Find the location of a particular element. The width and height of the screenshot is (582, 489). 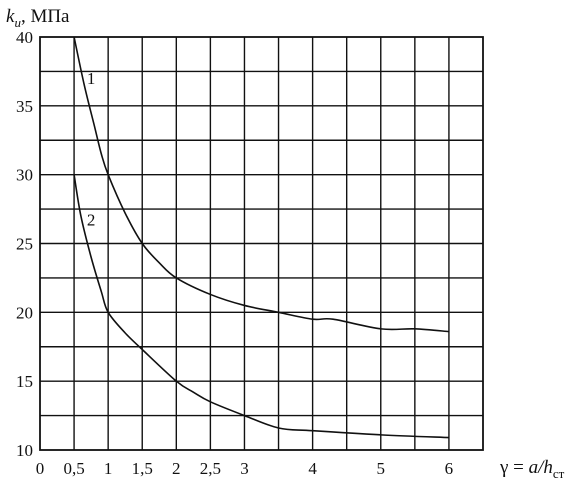

x-tick-label: 1,5 is located at coordinates (142, 468).